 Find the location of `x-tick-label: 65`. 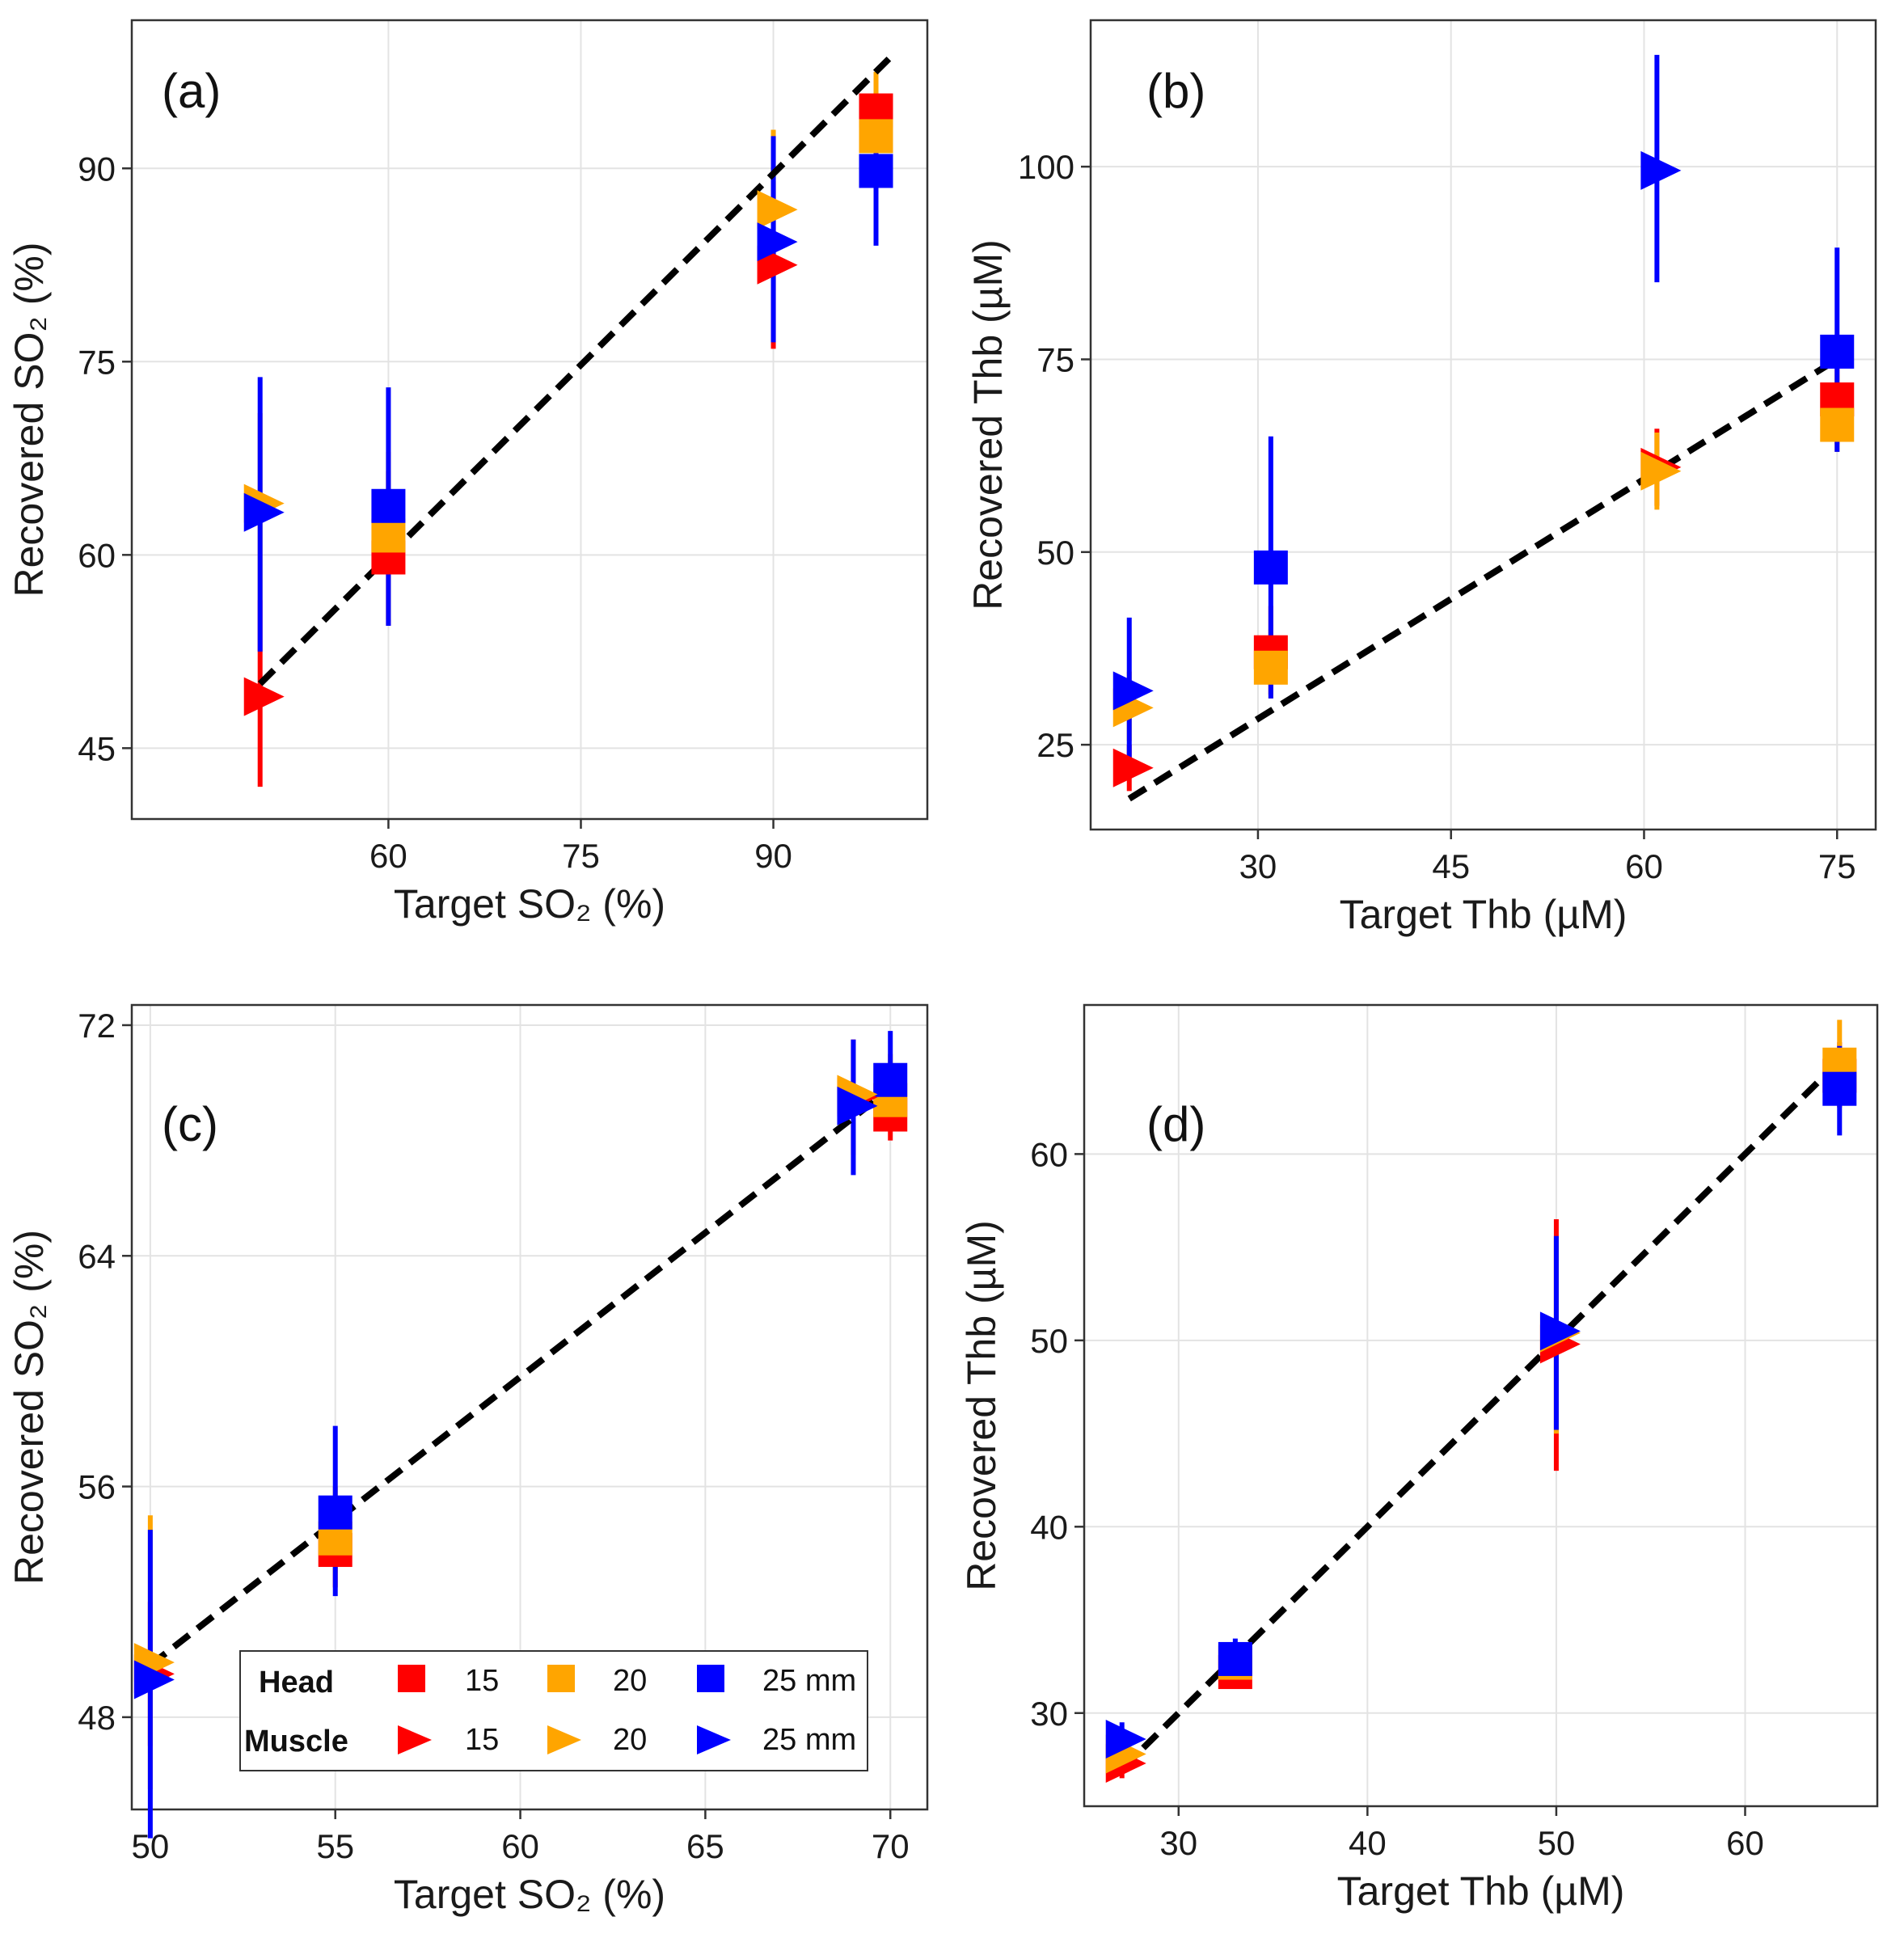

x-tick-label: 65 is located at coordinates (705, 1846).